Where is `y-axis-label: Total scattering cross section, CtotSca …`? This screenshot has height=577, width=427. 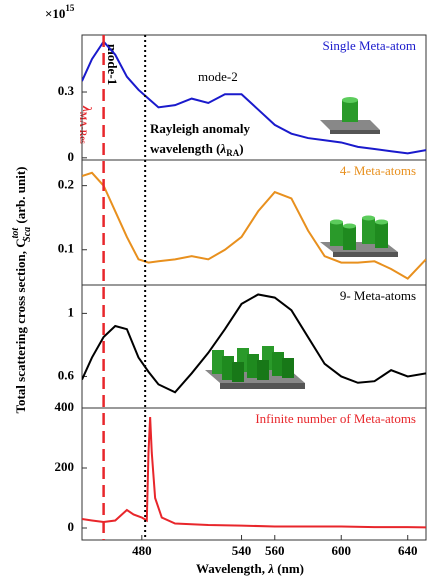
y-axis-label: Total scattering cross section, CtotSca … is located at coordinates (21, 290).